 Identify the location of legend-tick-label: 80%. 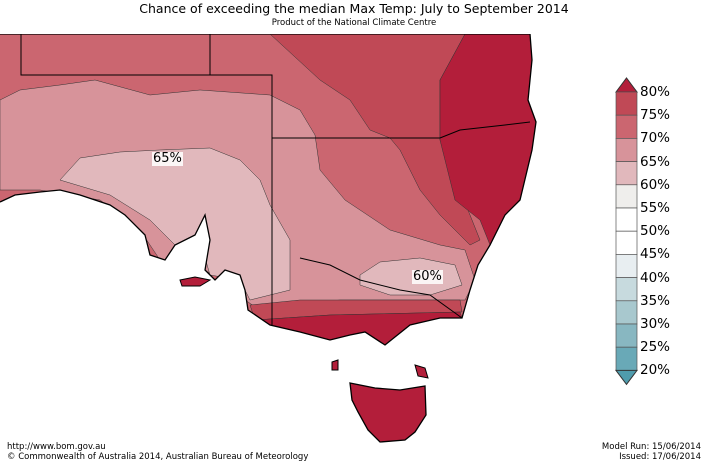
(655, 92).